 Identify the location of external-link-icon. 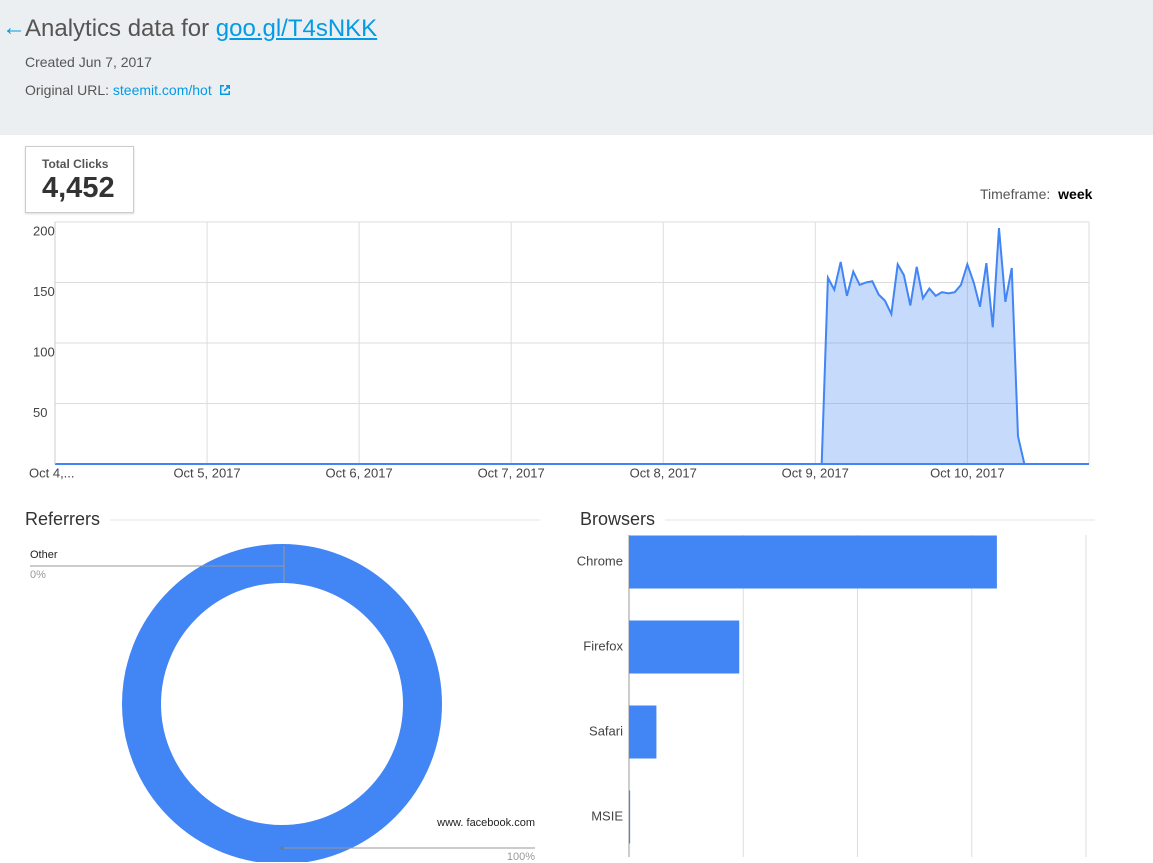
(225, 90).